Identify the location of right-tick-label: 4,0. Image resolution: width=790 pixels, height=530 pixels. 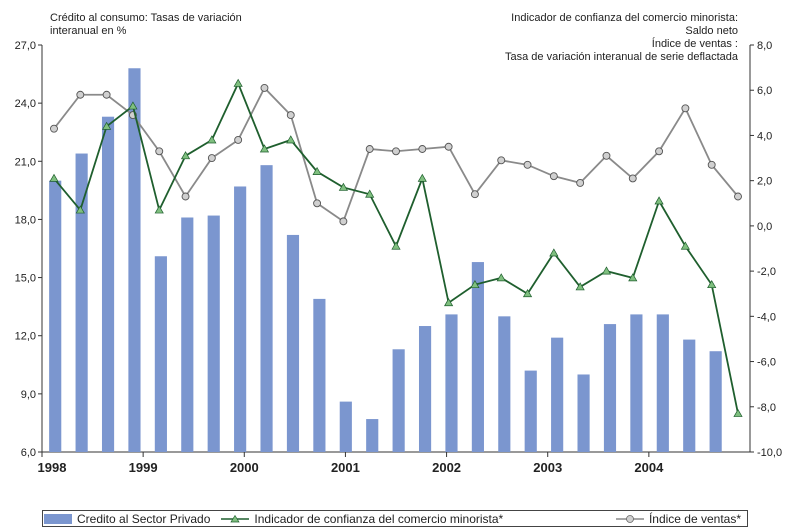
(764, 136).